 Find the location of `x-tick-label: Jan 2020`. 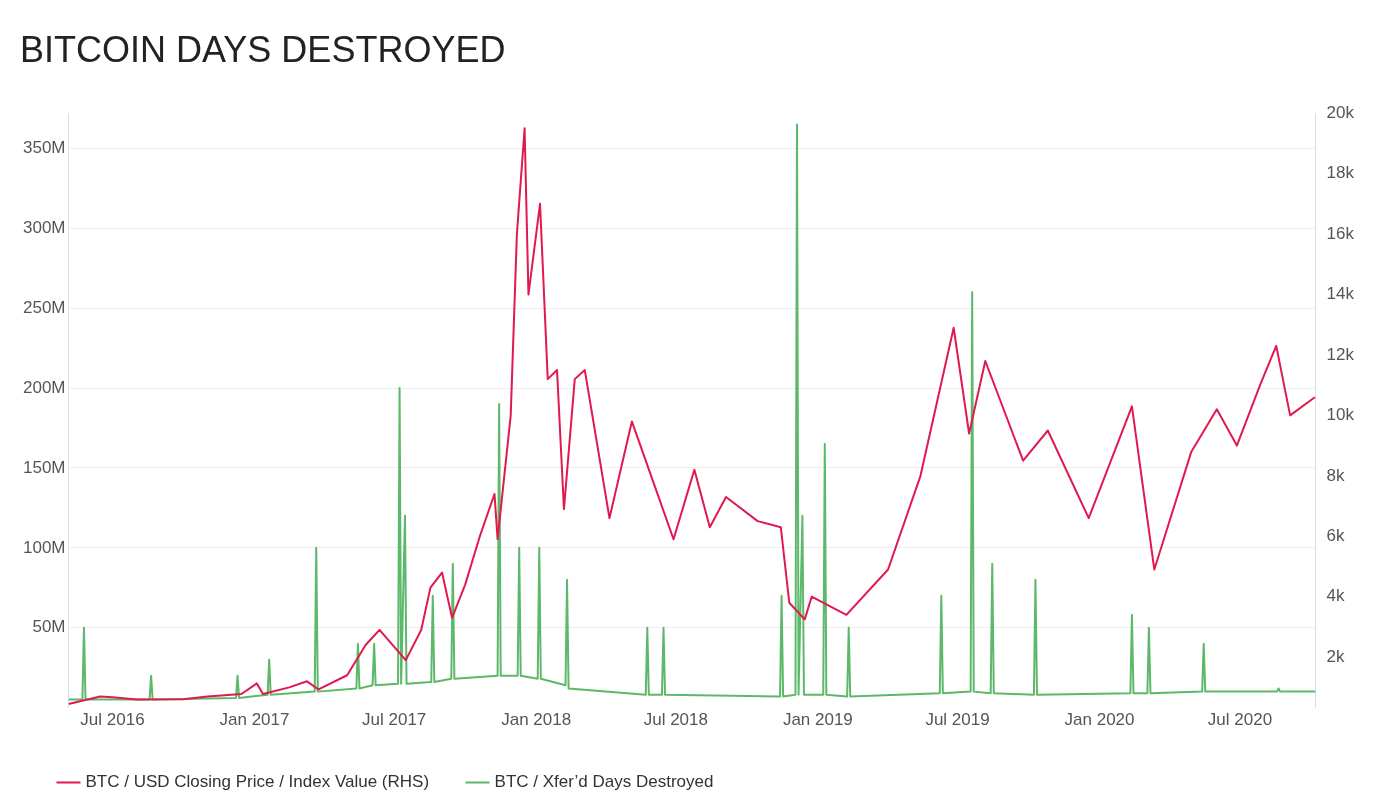

x-tick-label: Jan 2020 is located at coordinates (1099, 720).